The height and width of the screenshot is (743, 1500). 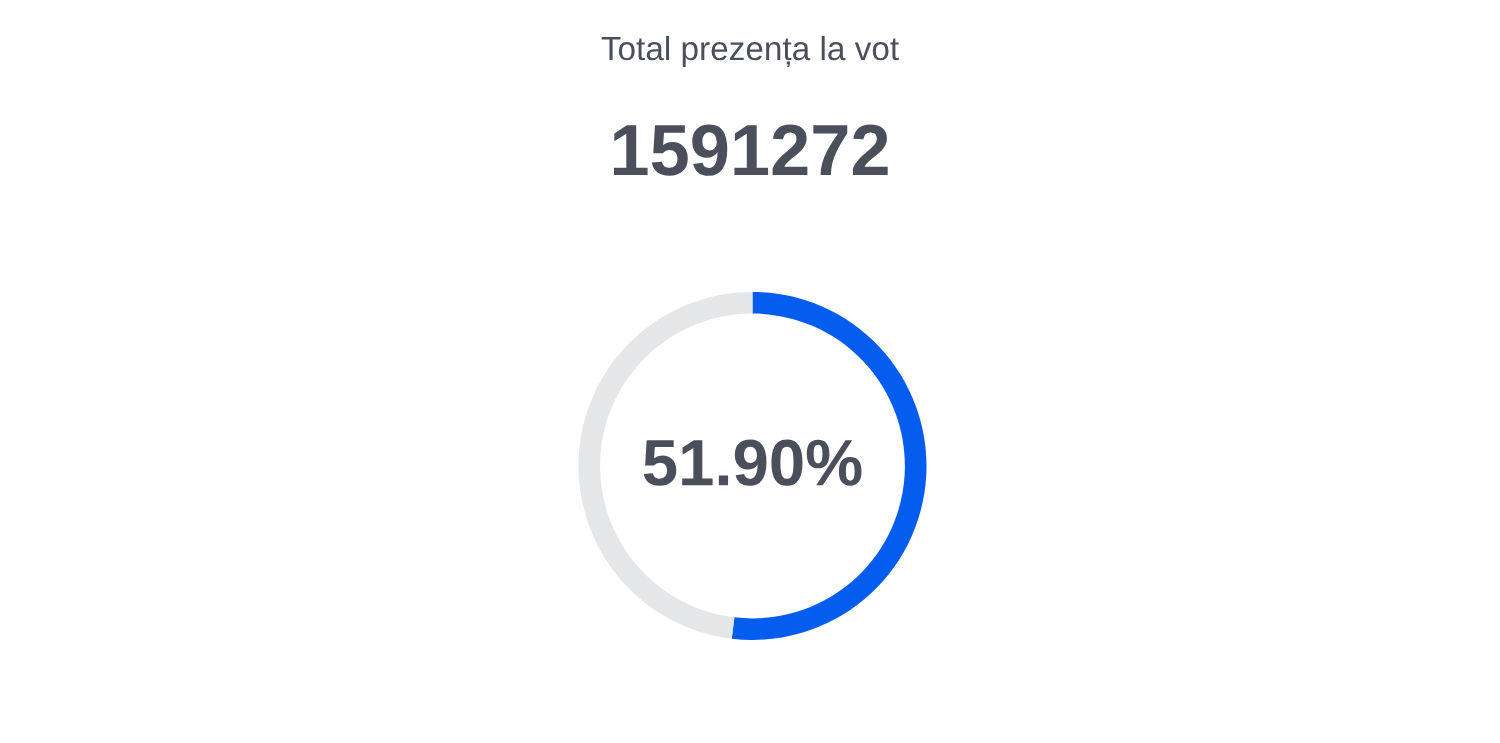 I want to click on text: 51.90%, so click(x=752, y=462).